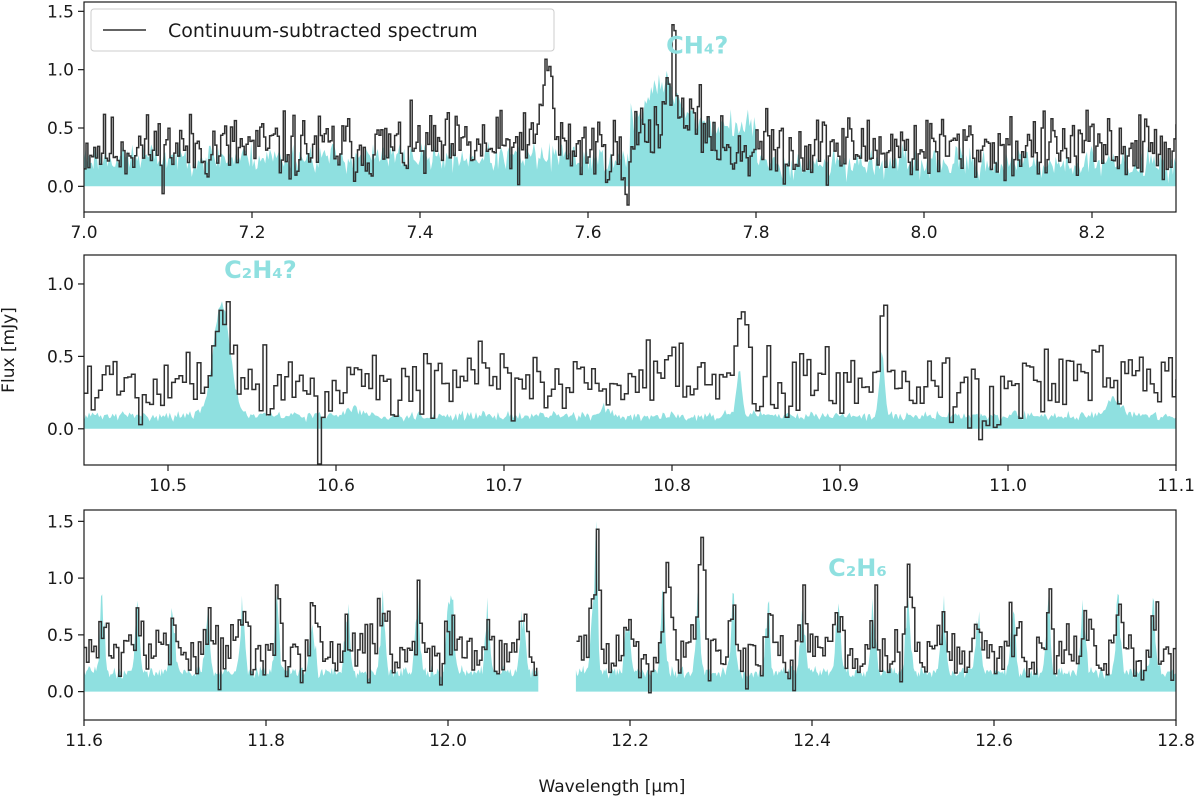 The image size is (1200, 799). Describe the element at coordinates (994, 741) in the screenshot. I see `x-tick-label: 12.6` at that location.